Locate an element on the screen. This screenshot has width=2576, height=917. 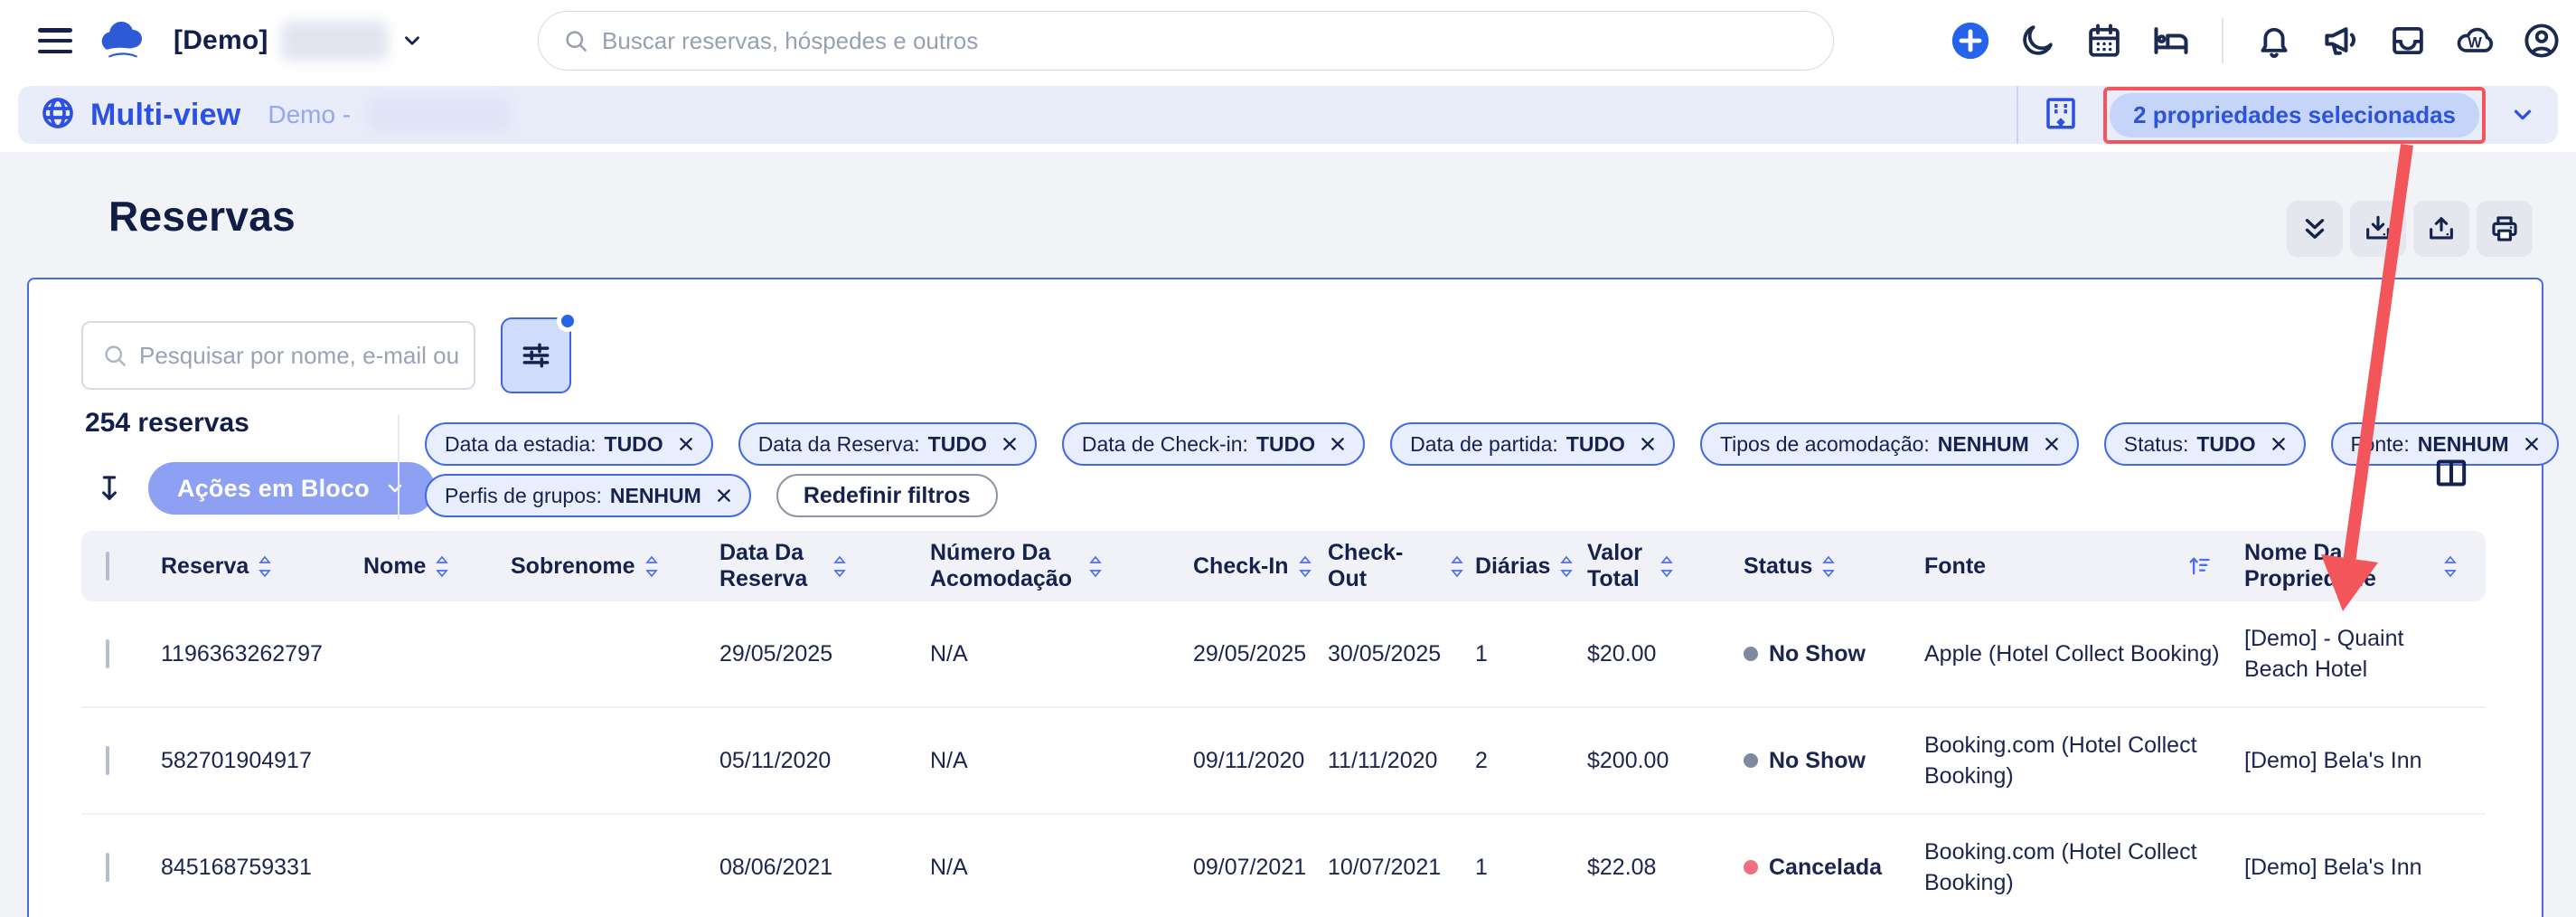
table-search-input is located at coordinates (307, 355).